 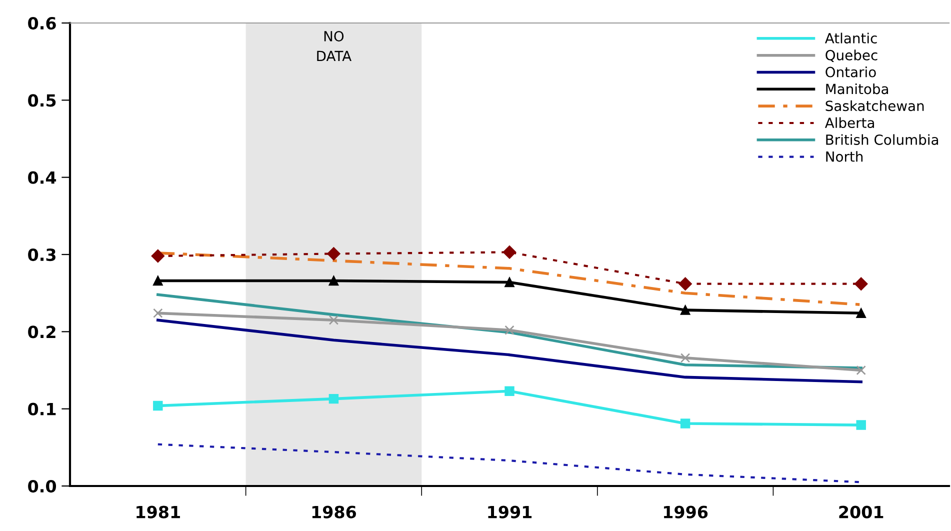 I want to click on legend-label: Quebec, so click(x=852, y=56).